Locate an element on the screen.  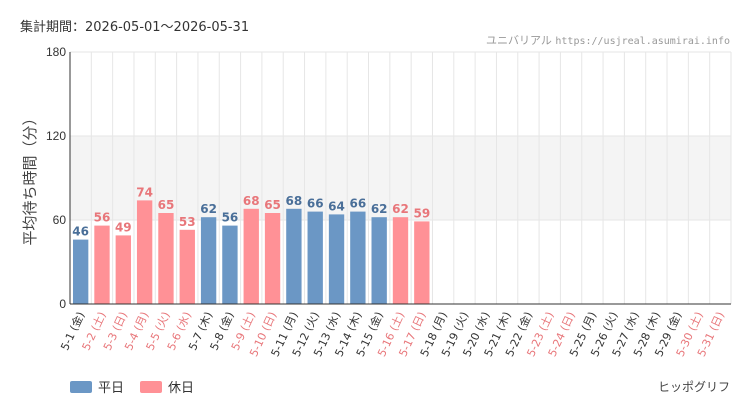
bar-value-label: 59 is located at coordinates (421, 213).